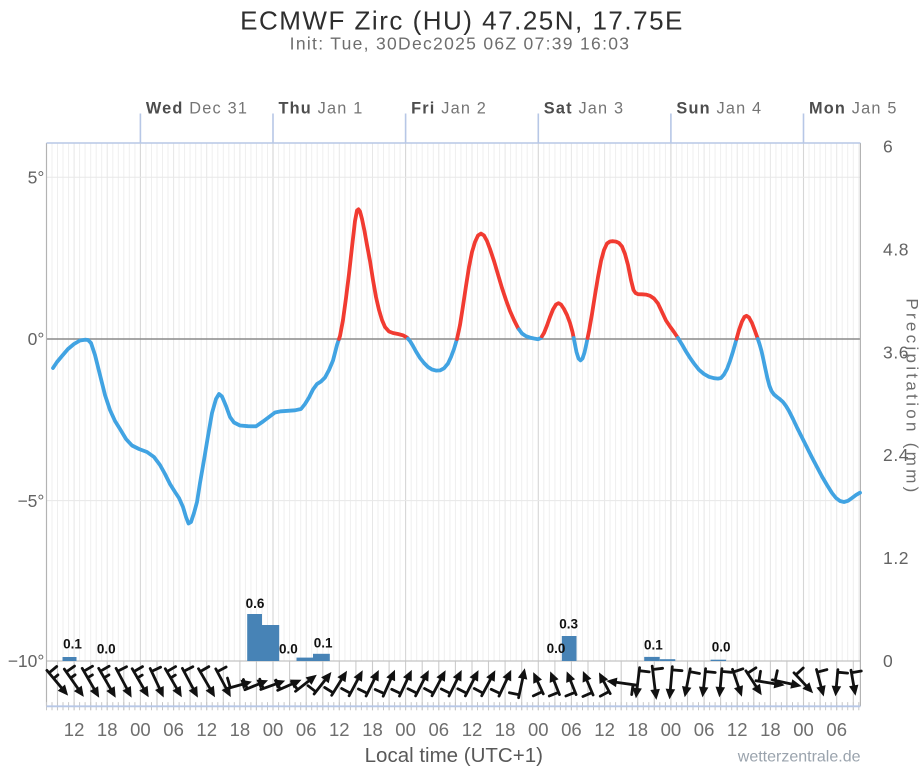 The height and width of the screenshot is (768, 921). What do you see at coordinates (449, 109) in the screenshot?
I see `svg-text: Fri Jan 2` at bounding box center [449, 109].